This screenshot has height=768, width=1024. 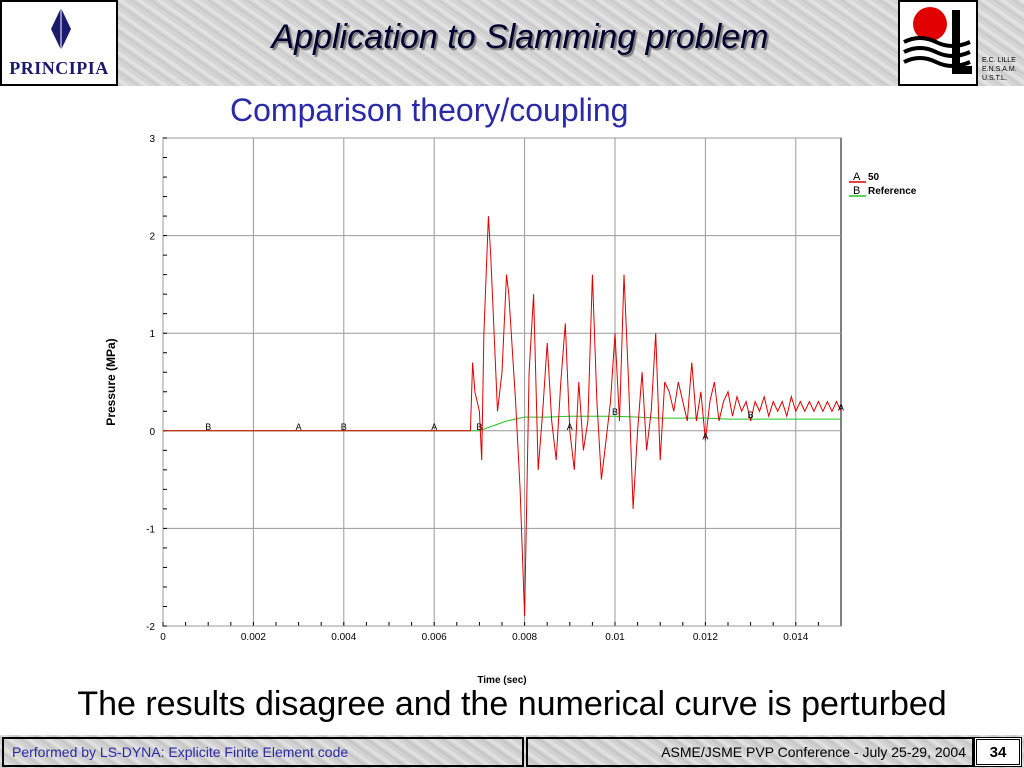 What do you see at coordinates (998, 752) in the screenshot?
I see `page-number: 34` at bounding box center [998, 752].